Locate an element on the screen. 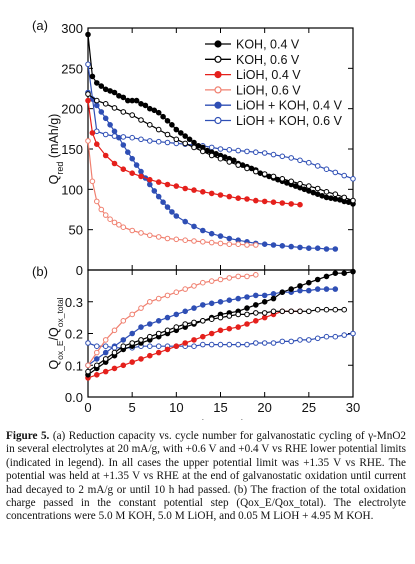  caption-label: Figure 5. is located at coordinates (28, 436).